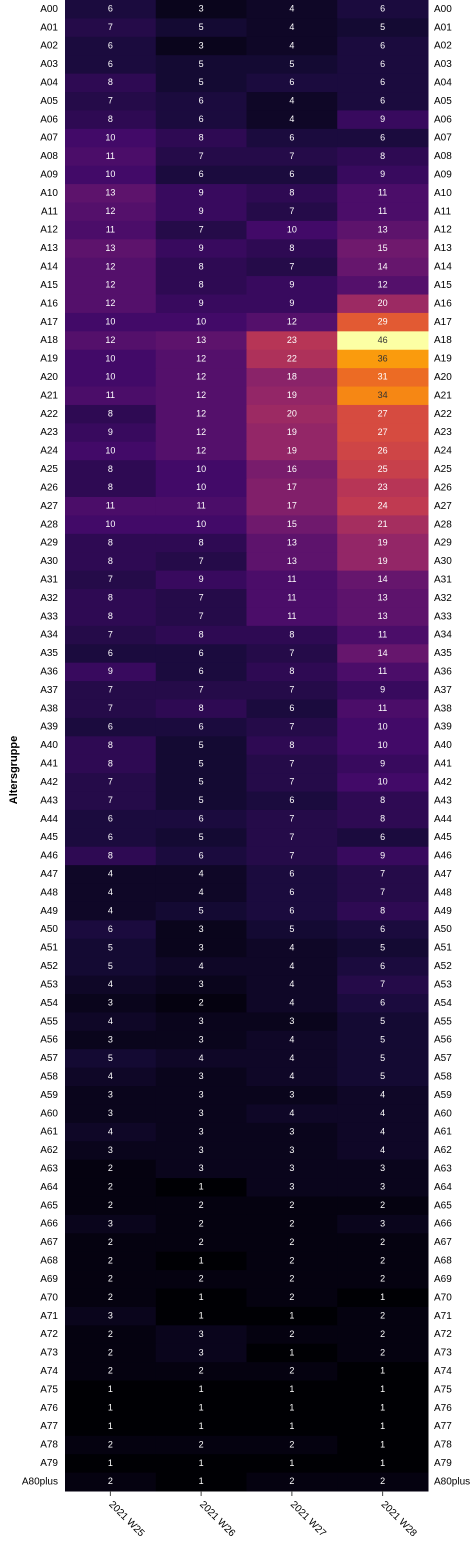 This screenshot has width=474, height=1545. I want to click on y-tick-label: A78, so click(49, 1445).